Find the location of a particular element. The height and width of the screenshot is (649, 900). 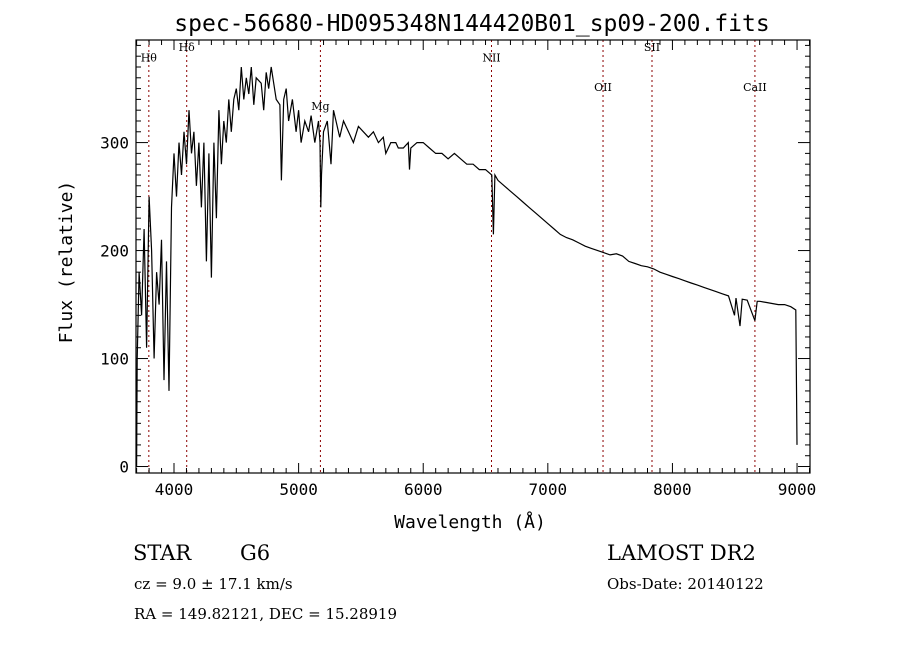

line-label-NII: NII is located at coordinates (491, 58).